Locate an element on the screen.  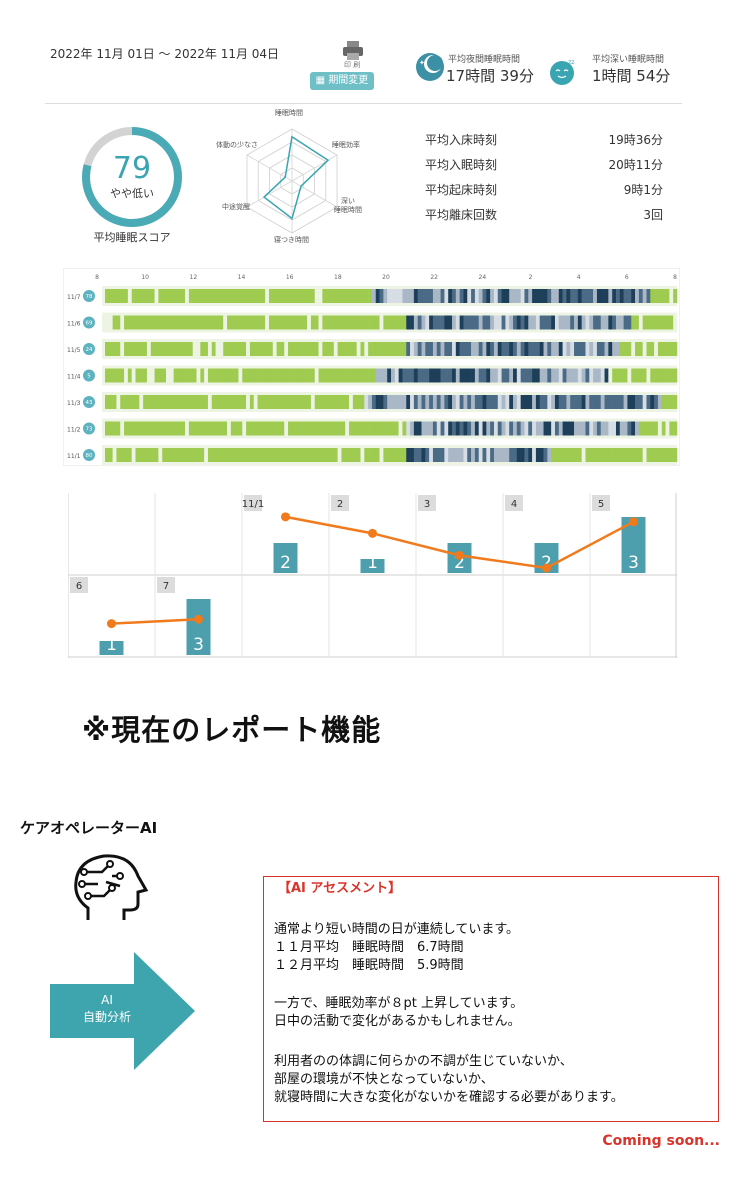
hour-tick-label: 18 is located at coordinates (338, 277).